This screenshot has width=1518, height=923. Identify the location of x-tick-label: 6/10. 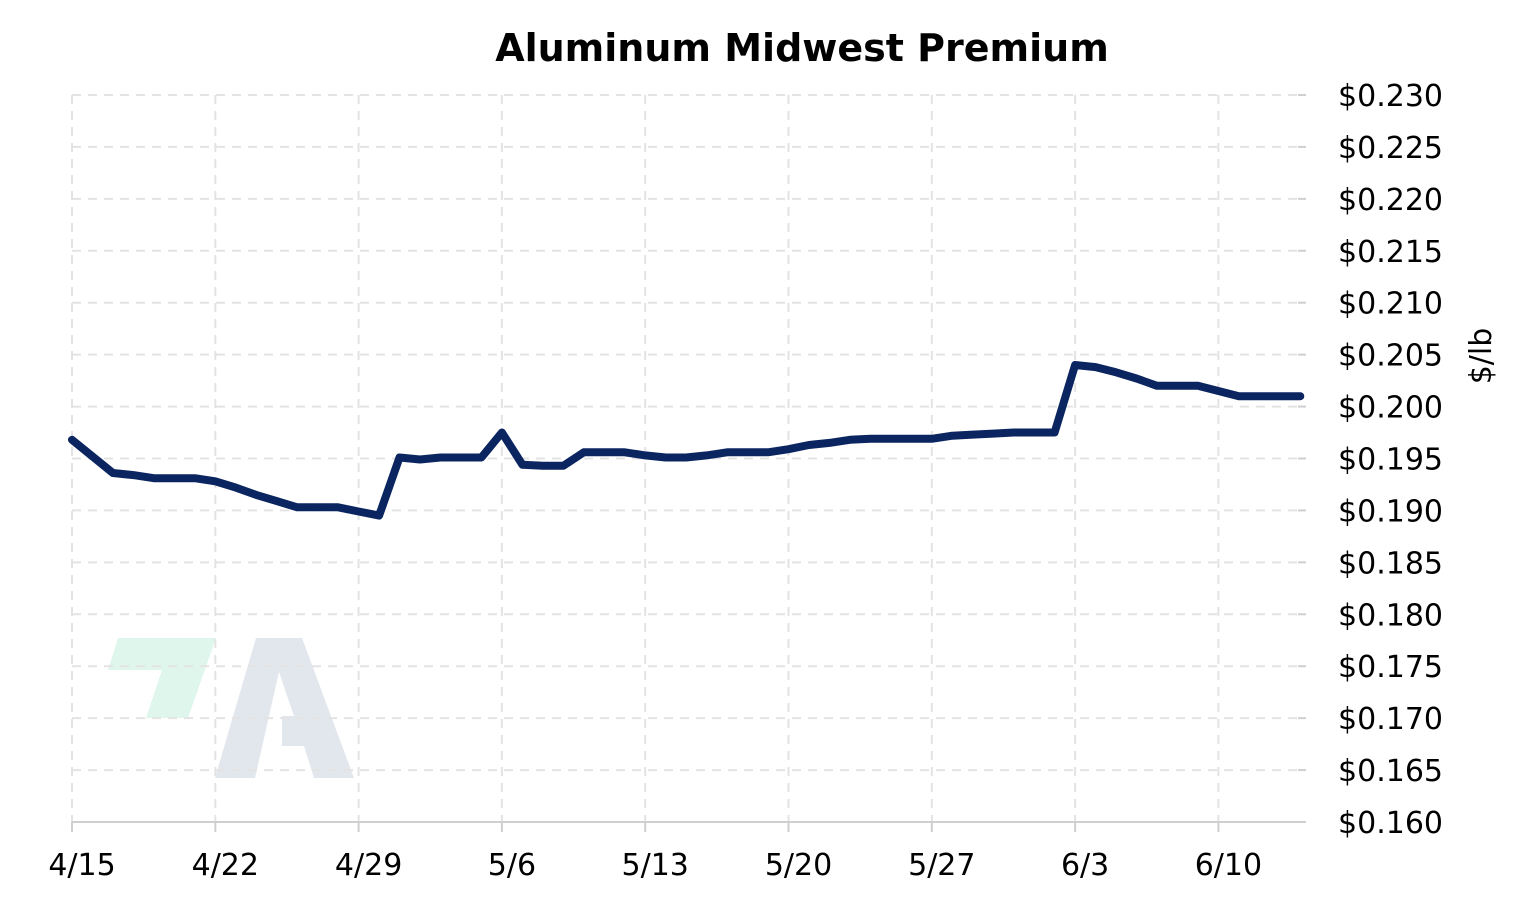
(1228, 865).